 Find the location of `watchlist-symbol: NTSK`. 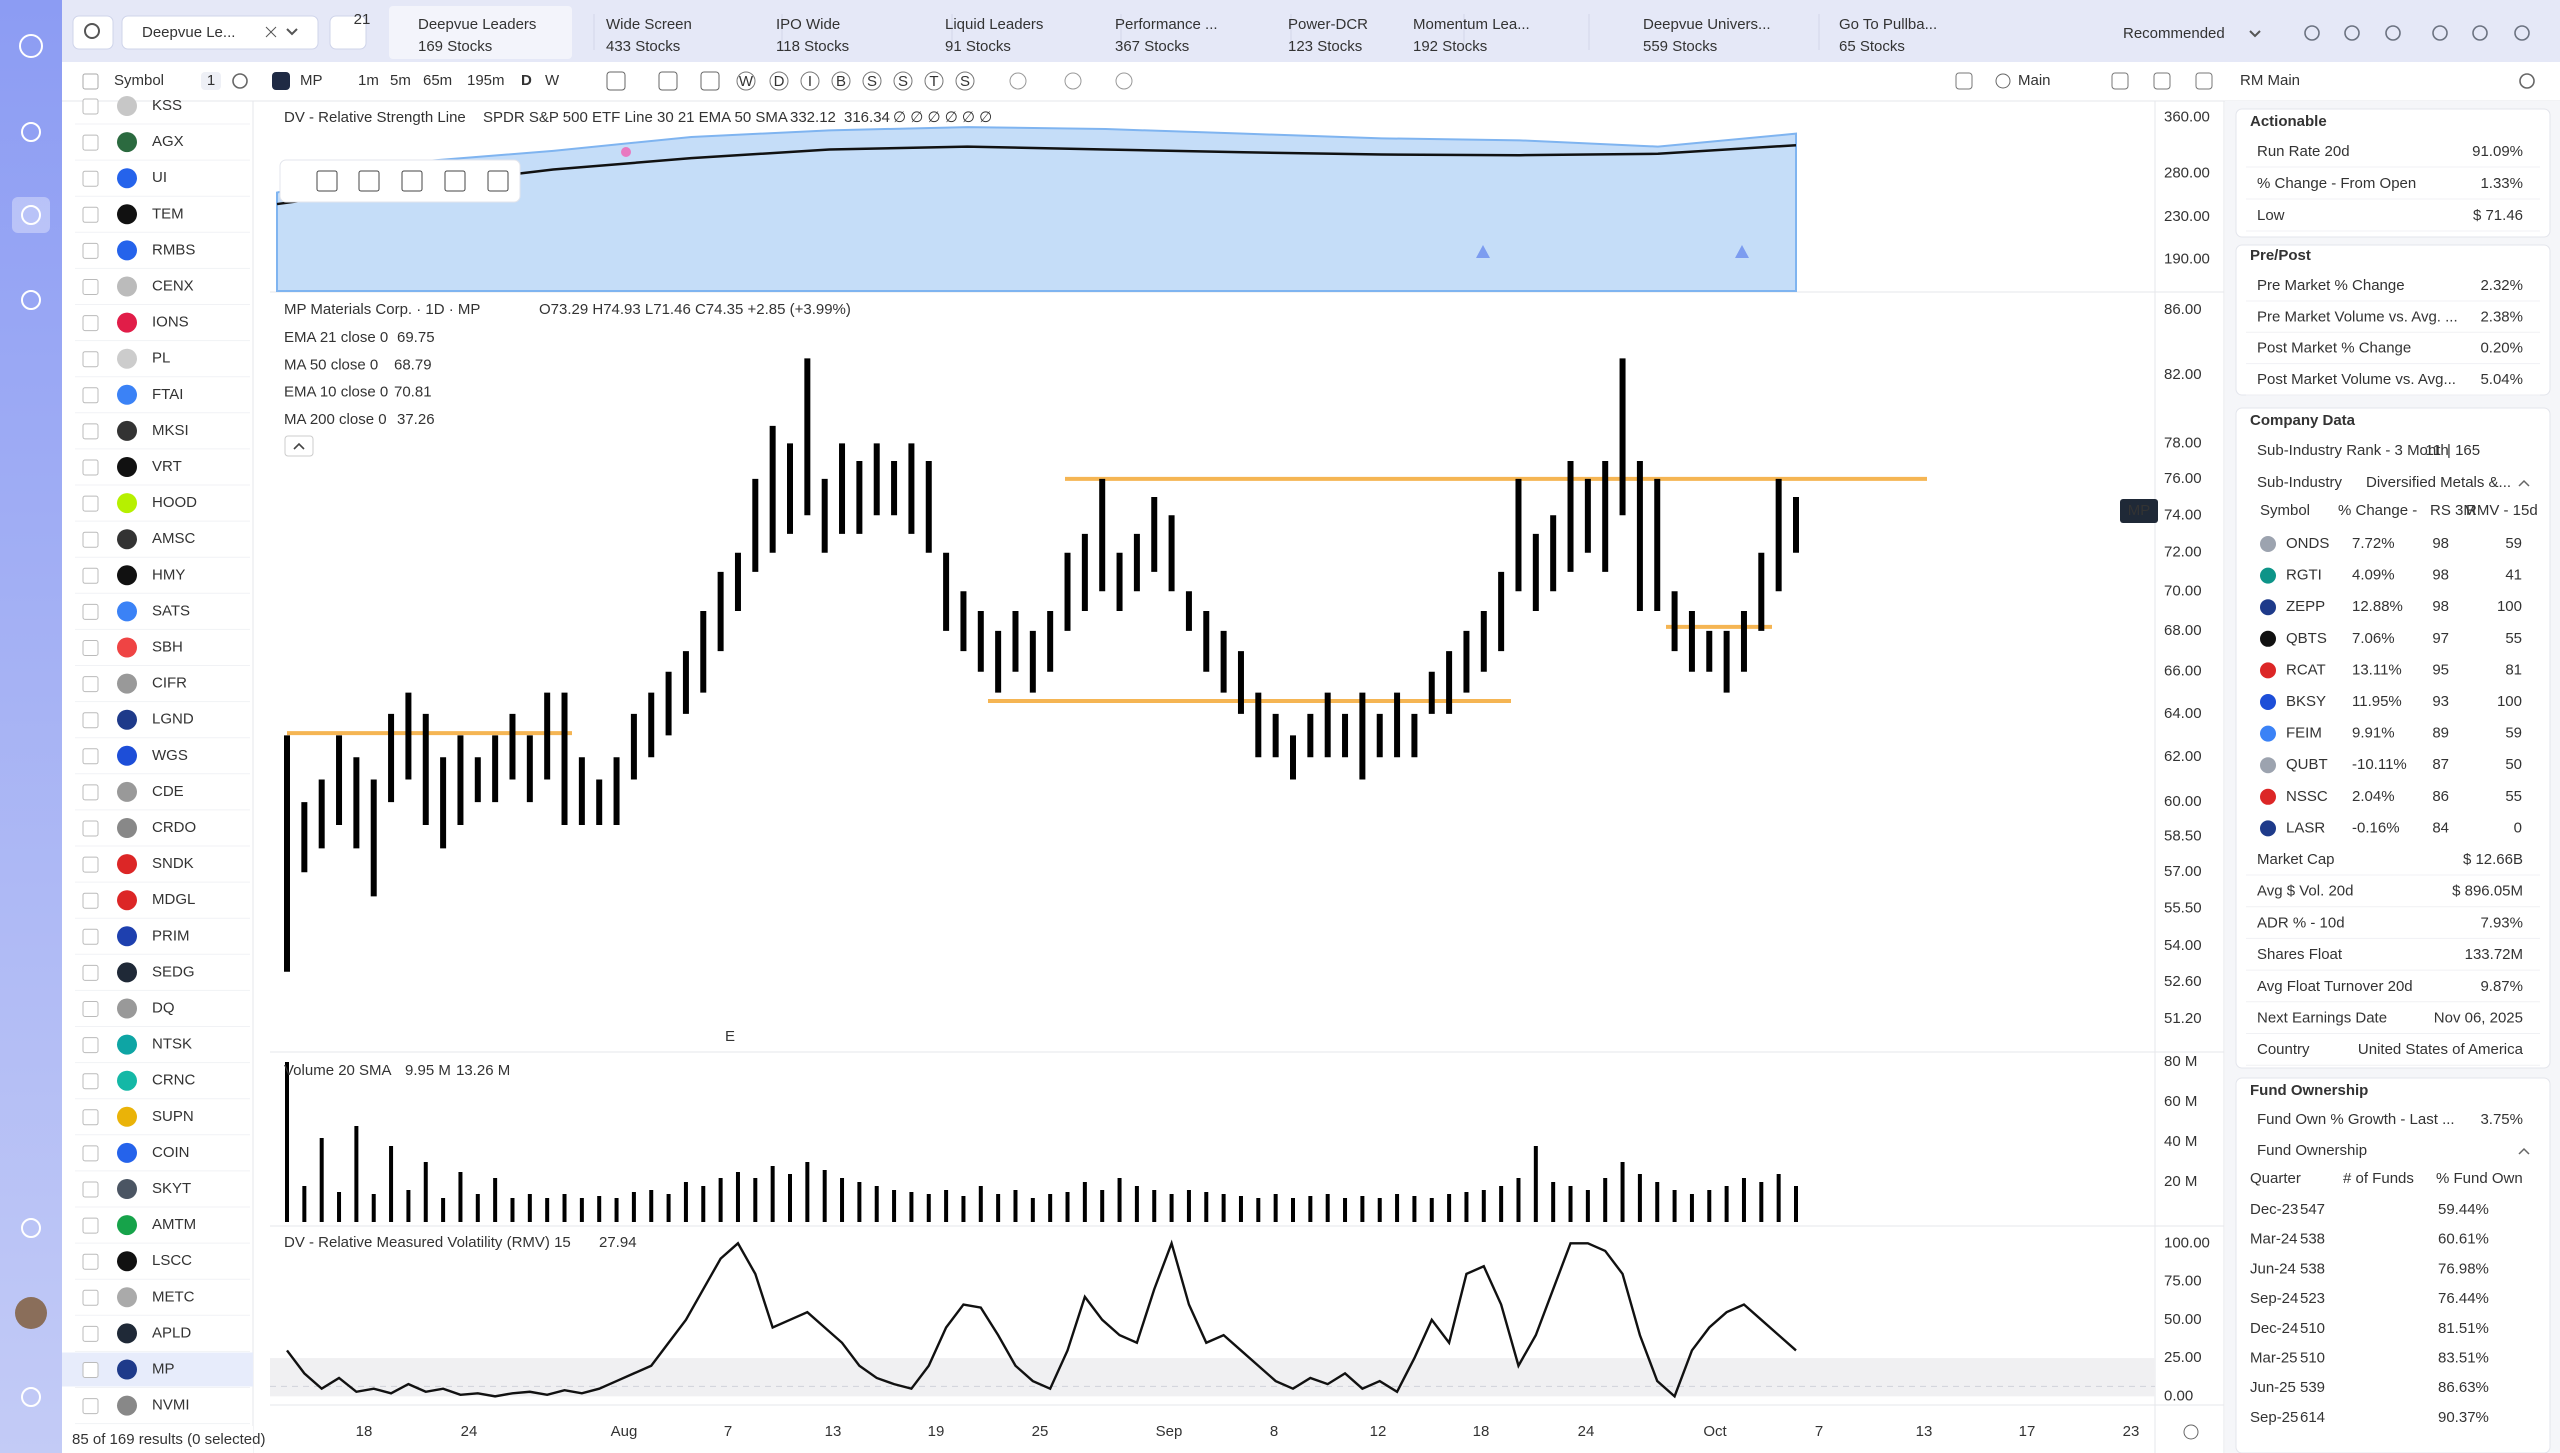

watchlist-symbol: NTSK is located at coordinates (172, 1044).